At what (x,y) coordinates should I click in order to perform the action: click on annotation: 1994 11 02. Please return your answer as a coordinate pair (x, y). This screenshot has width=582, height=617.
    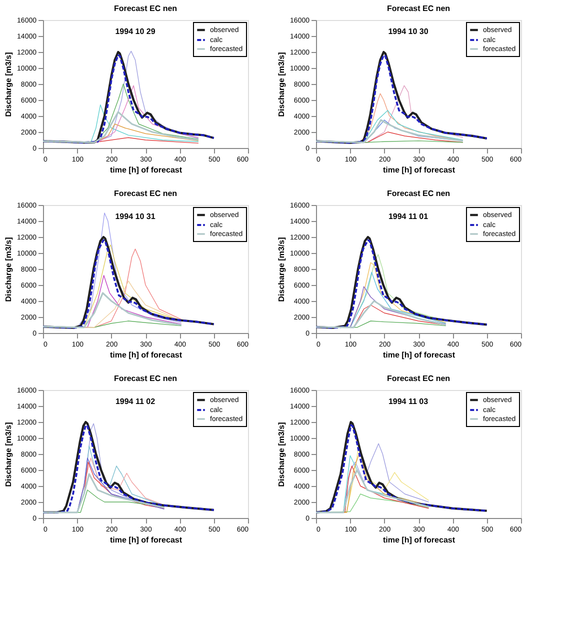
    Looking at the image, I should click on (135, 401).